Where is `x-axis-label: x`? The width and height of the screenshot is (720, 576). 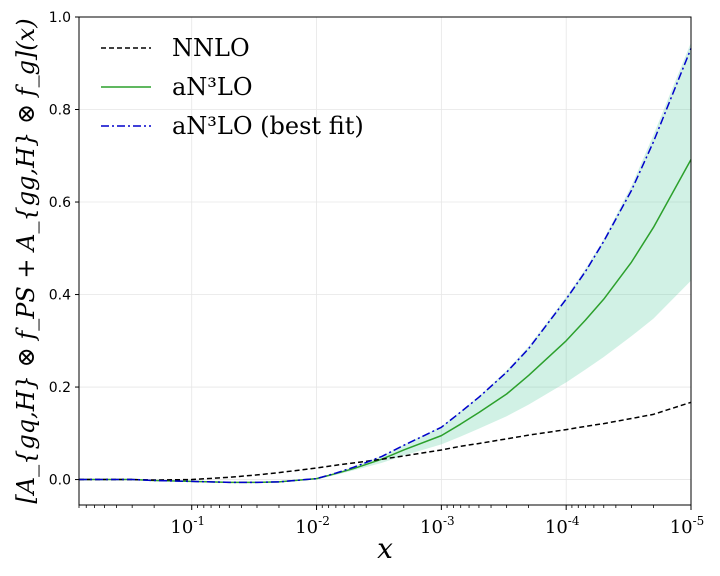 x-axis-label: x is located at coordinates (385, 548).